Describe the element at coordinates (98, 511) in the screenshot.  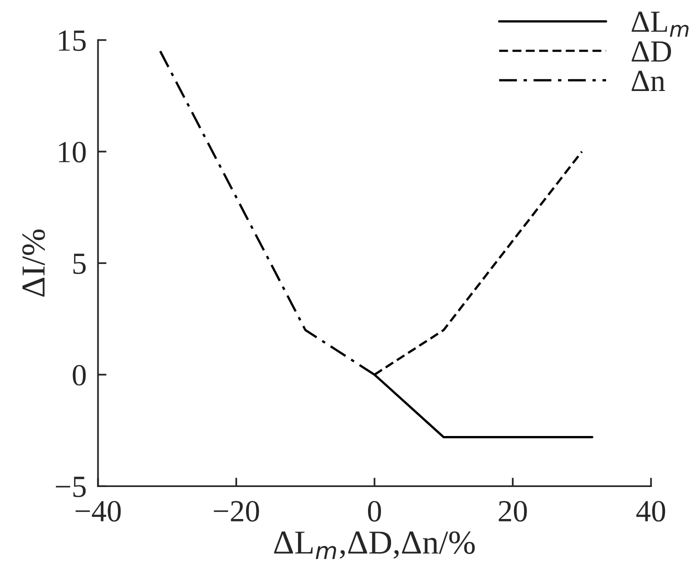
I see `x-tick-label: −40` at that location.